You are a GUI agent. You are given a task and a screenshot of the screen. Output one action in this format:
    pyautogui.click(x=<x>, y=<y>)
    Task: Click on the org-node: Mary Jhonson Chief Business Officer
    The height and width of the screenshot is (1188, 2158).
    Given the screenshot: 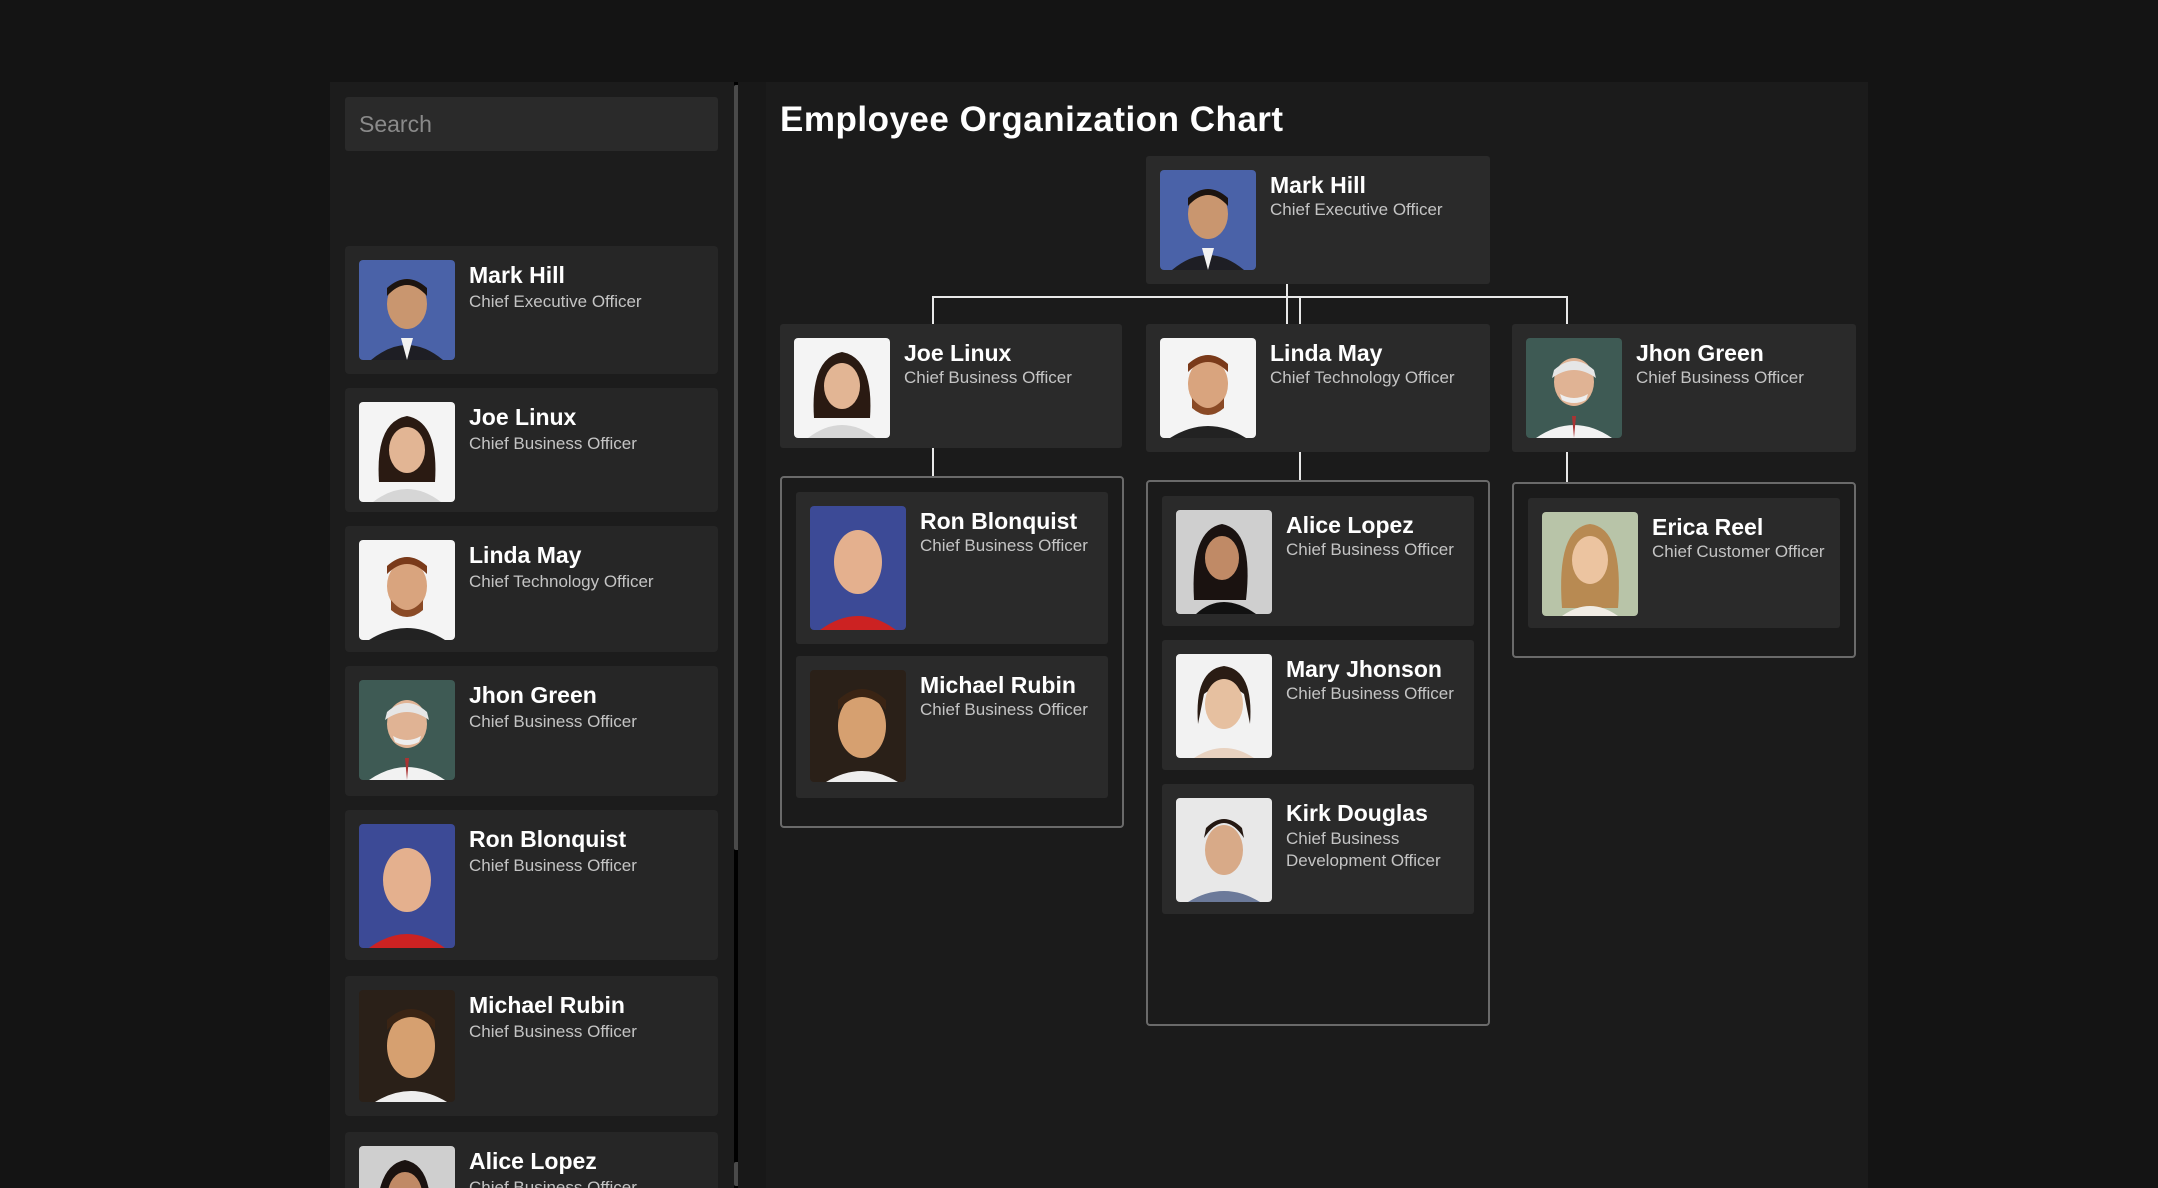 What is the action you would take?
    pyautogui.click(x=1318, y=705)
    